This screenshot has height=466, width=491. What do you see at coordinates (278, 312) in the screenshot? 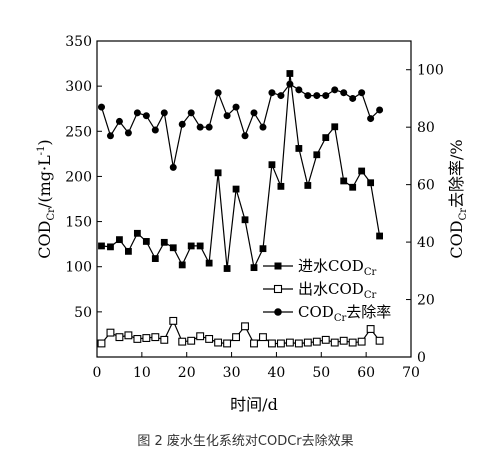
I see `legend-marker-removal` at bounding box center [278, 312].